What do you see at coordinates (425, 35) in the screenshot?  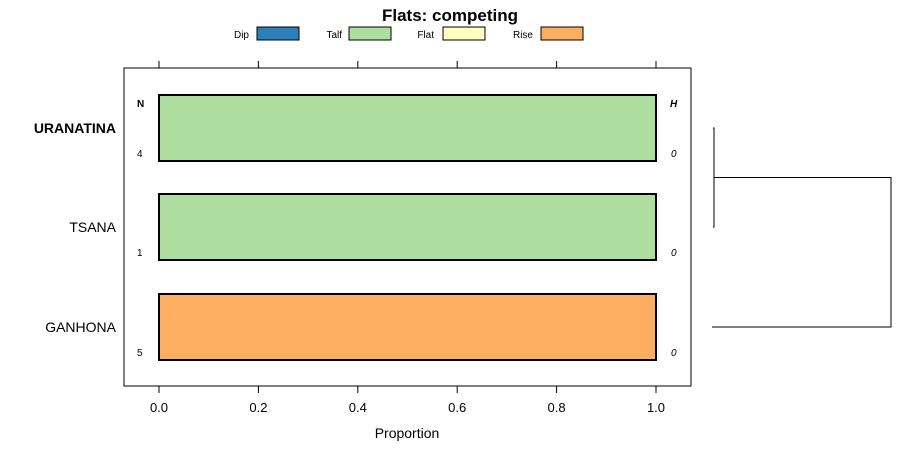 I see `legend-label-flat: Flat` at bounding box center [425, 35].